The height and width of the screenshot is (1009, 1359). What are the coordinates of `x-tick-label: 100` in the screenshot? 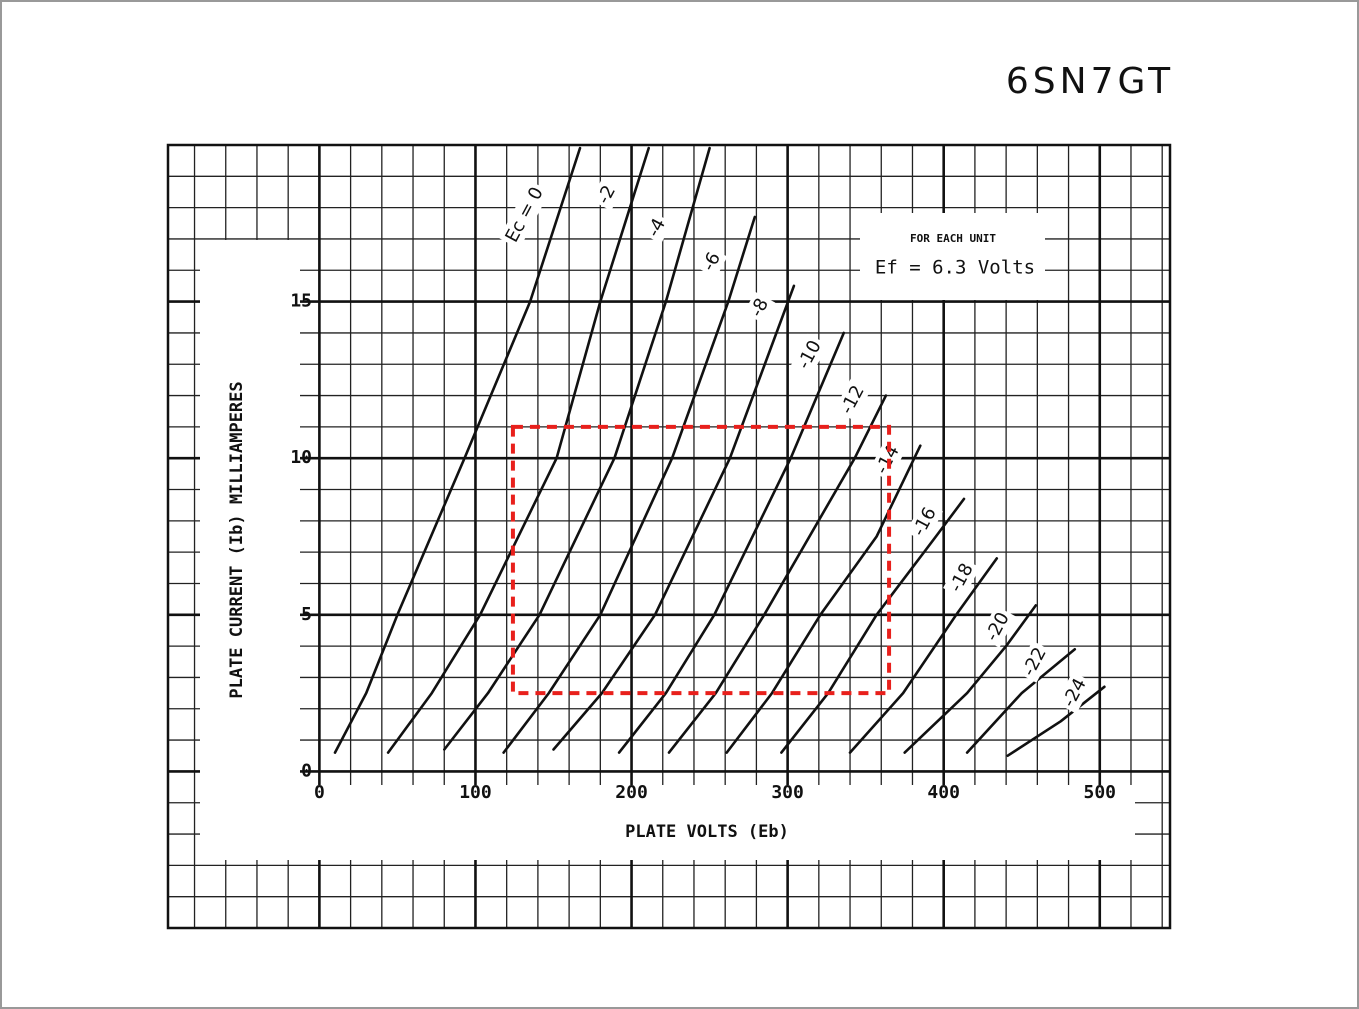 It's located at (475, 792).